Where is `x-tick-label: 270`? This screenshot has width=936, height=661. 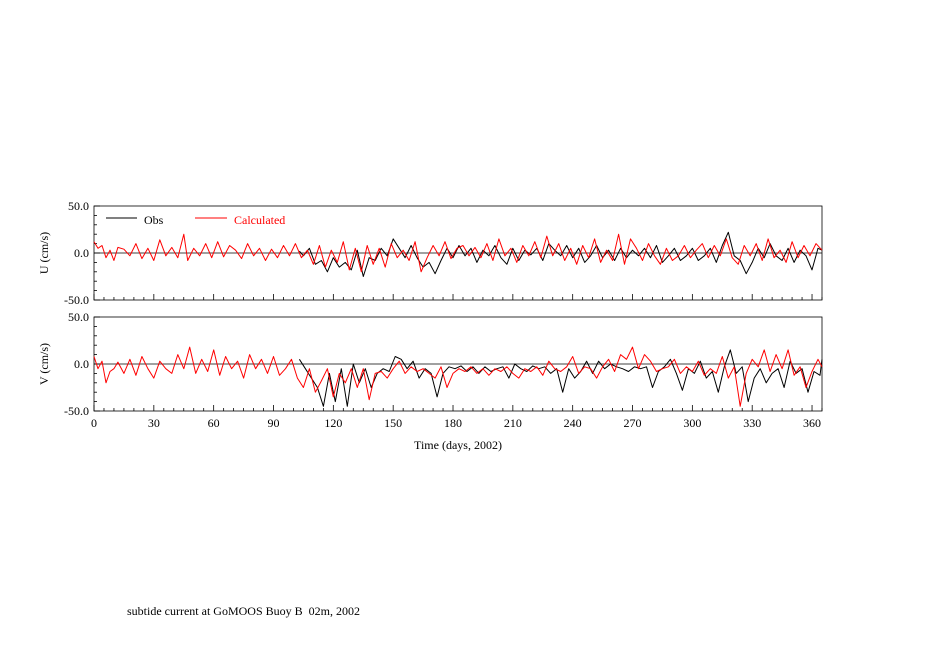
x-tick-label: 270 is located at coordinates (633, 423).